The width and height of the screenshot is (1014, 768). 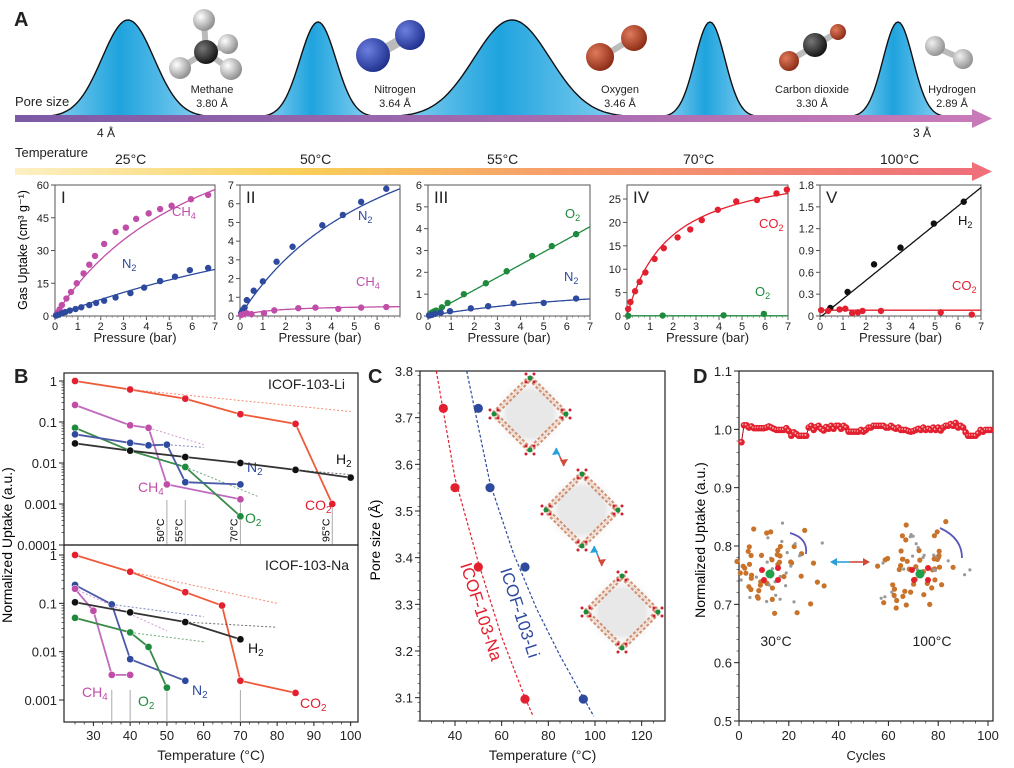 I want to click on chart-title: ICOF-103-Na, so click(x=307, y=565).